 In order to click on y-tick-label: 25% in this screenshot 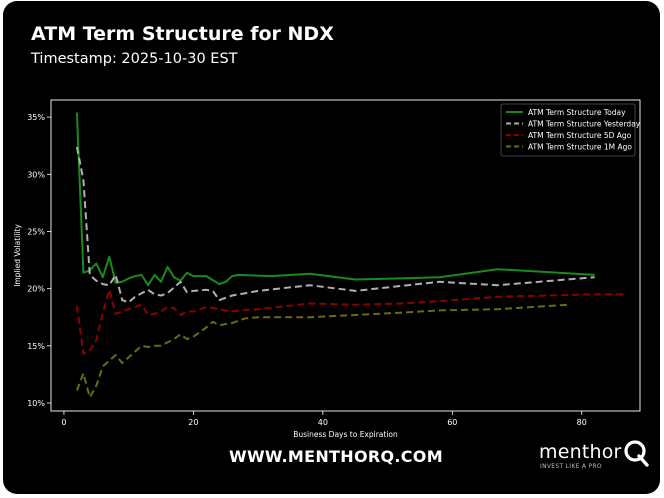, I will do `click(36, 231)`.